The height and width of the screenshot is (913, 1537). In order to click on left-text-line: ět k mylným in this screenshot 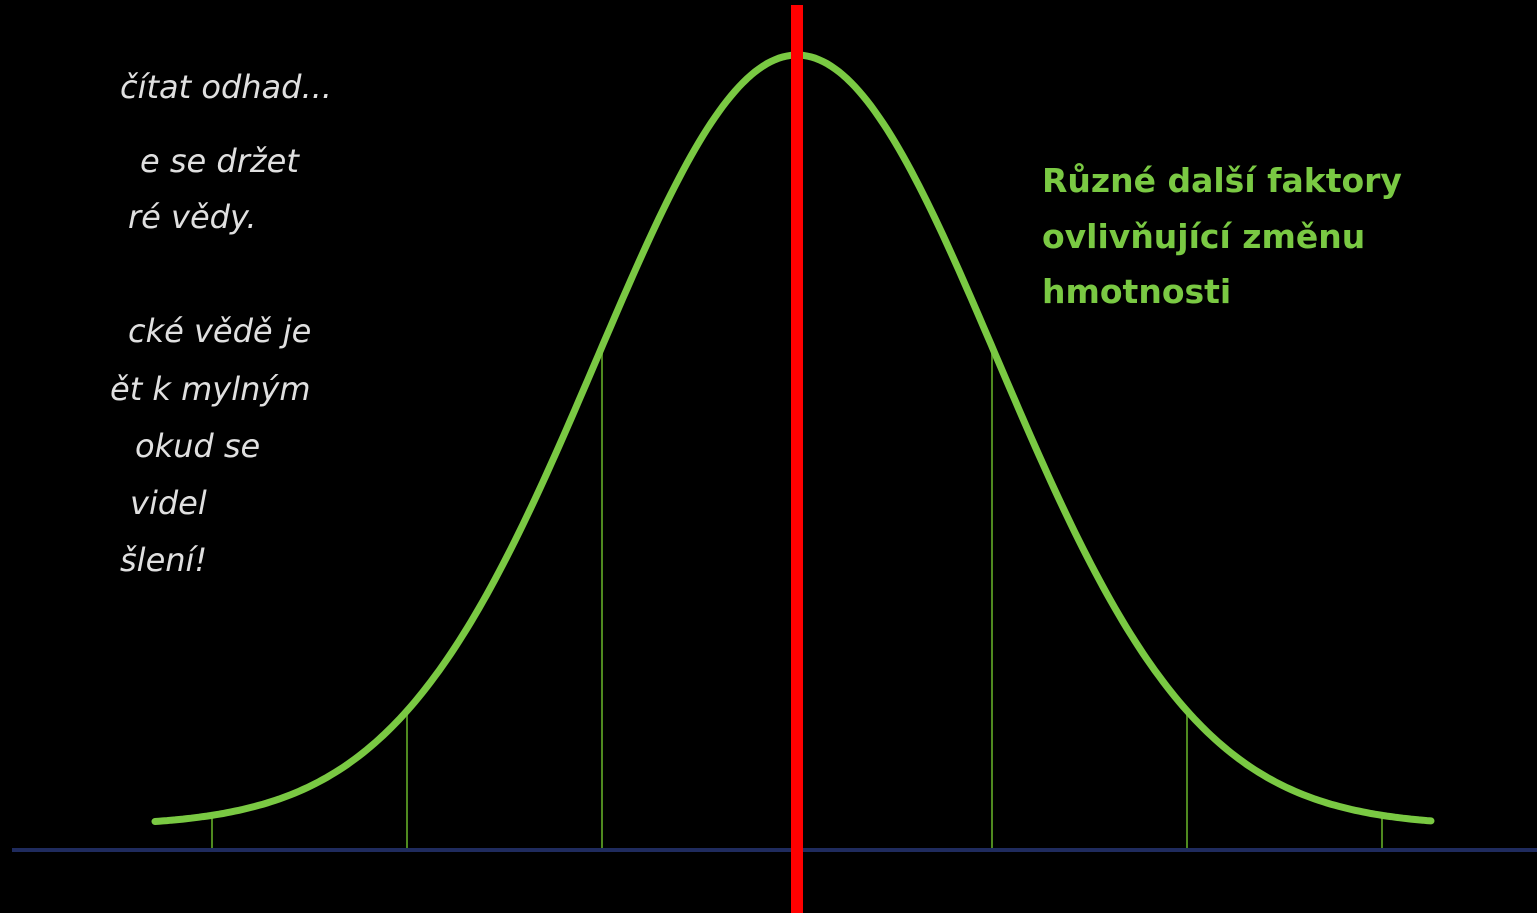, I will do `click(210, 389)`.